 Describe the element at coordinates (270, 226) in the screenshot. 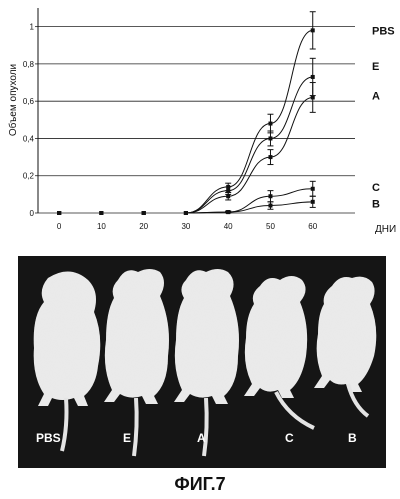

I see `x-tick-label: 50` at that location.